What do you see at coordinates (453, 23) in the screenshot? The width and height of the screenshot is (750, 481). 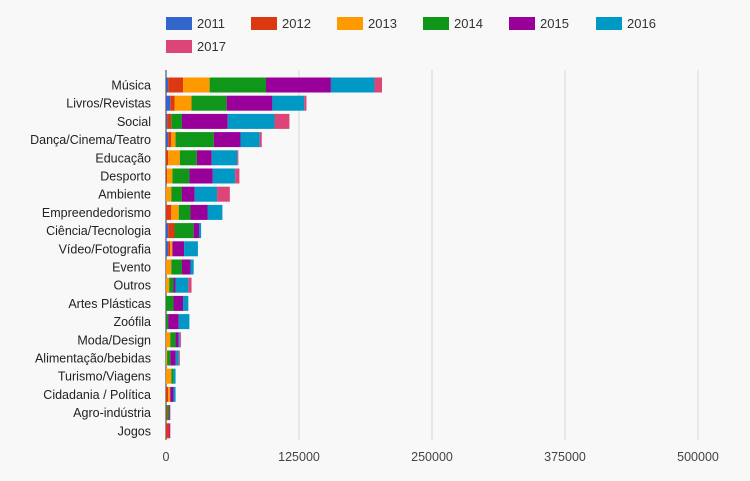 I see `legend-item: 2014` at bounding box center [453, 23].